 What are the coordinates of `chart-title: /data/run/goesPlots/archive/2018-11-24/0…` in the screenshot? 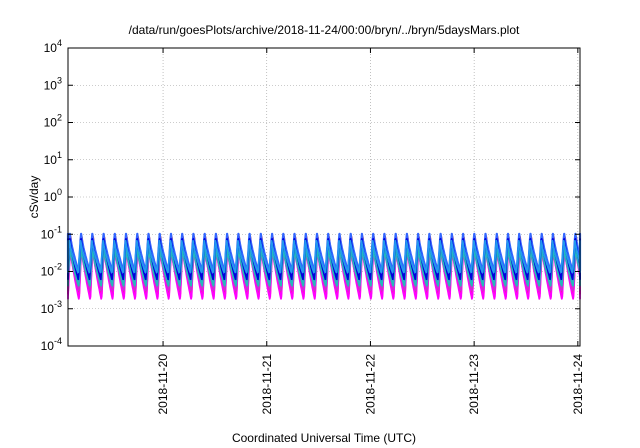 It's located at (324, 30).